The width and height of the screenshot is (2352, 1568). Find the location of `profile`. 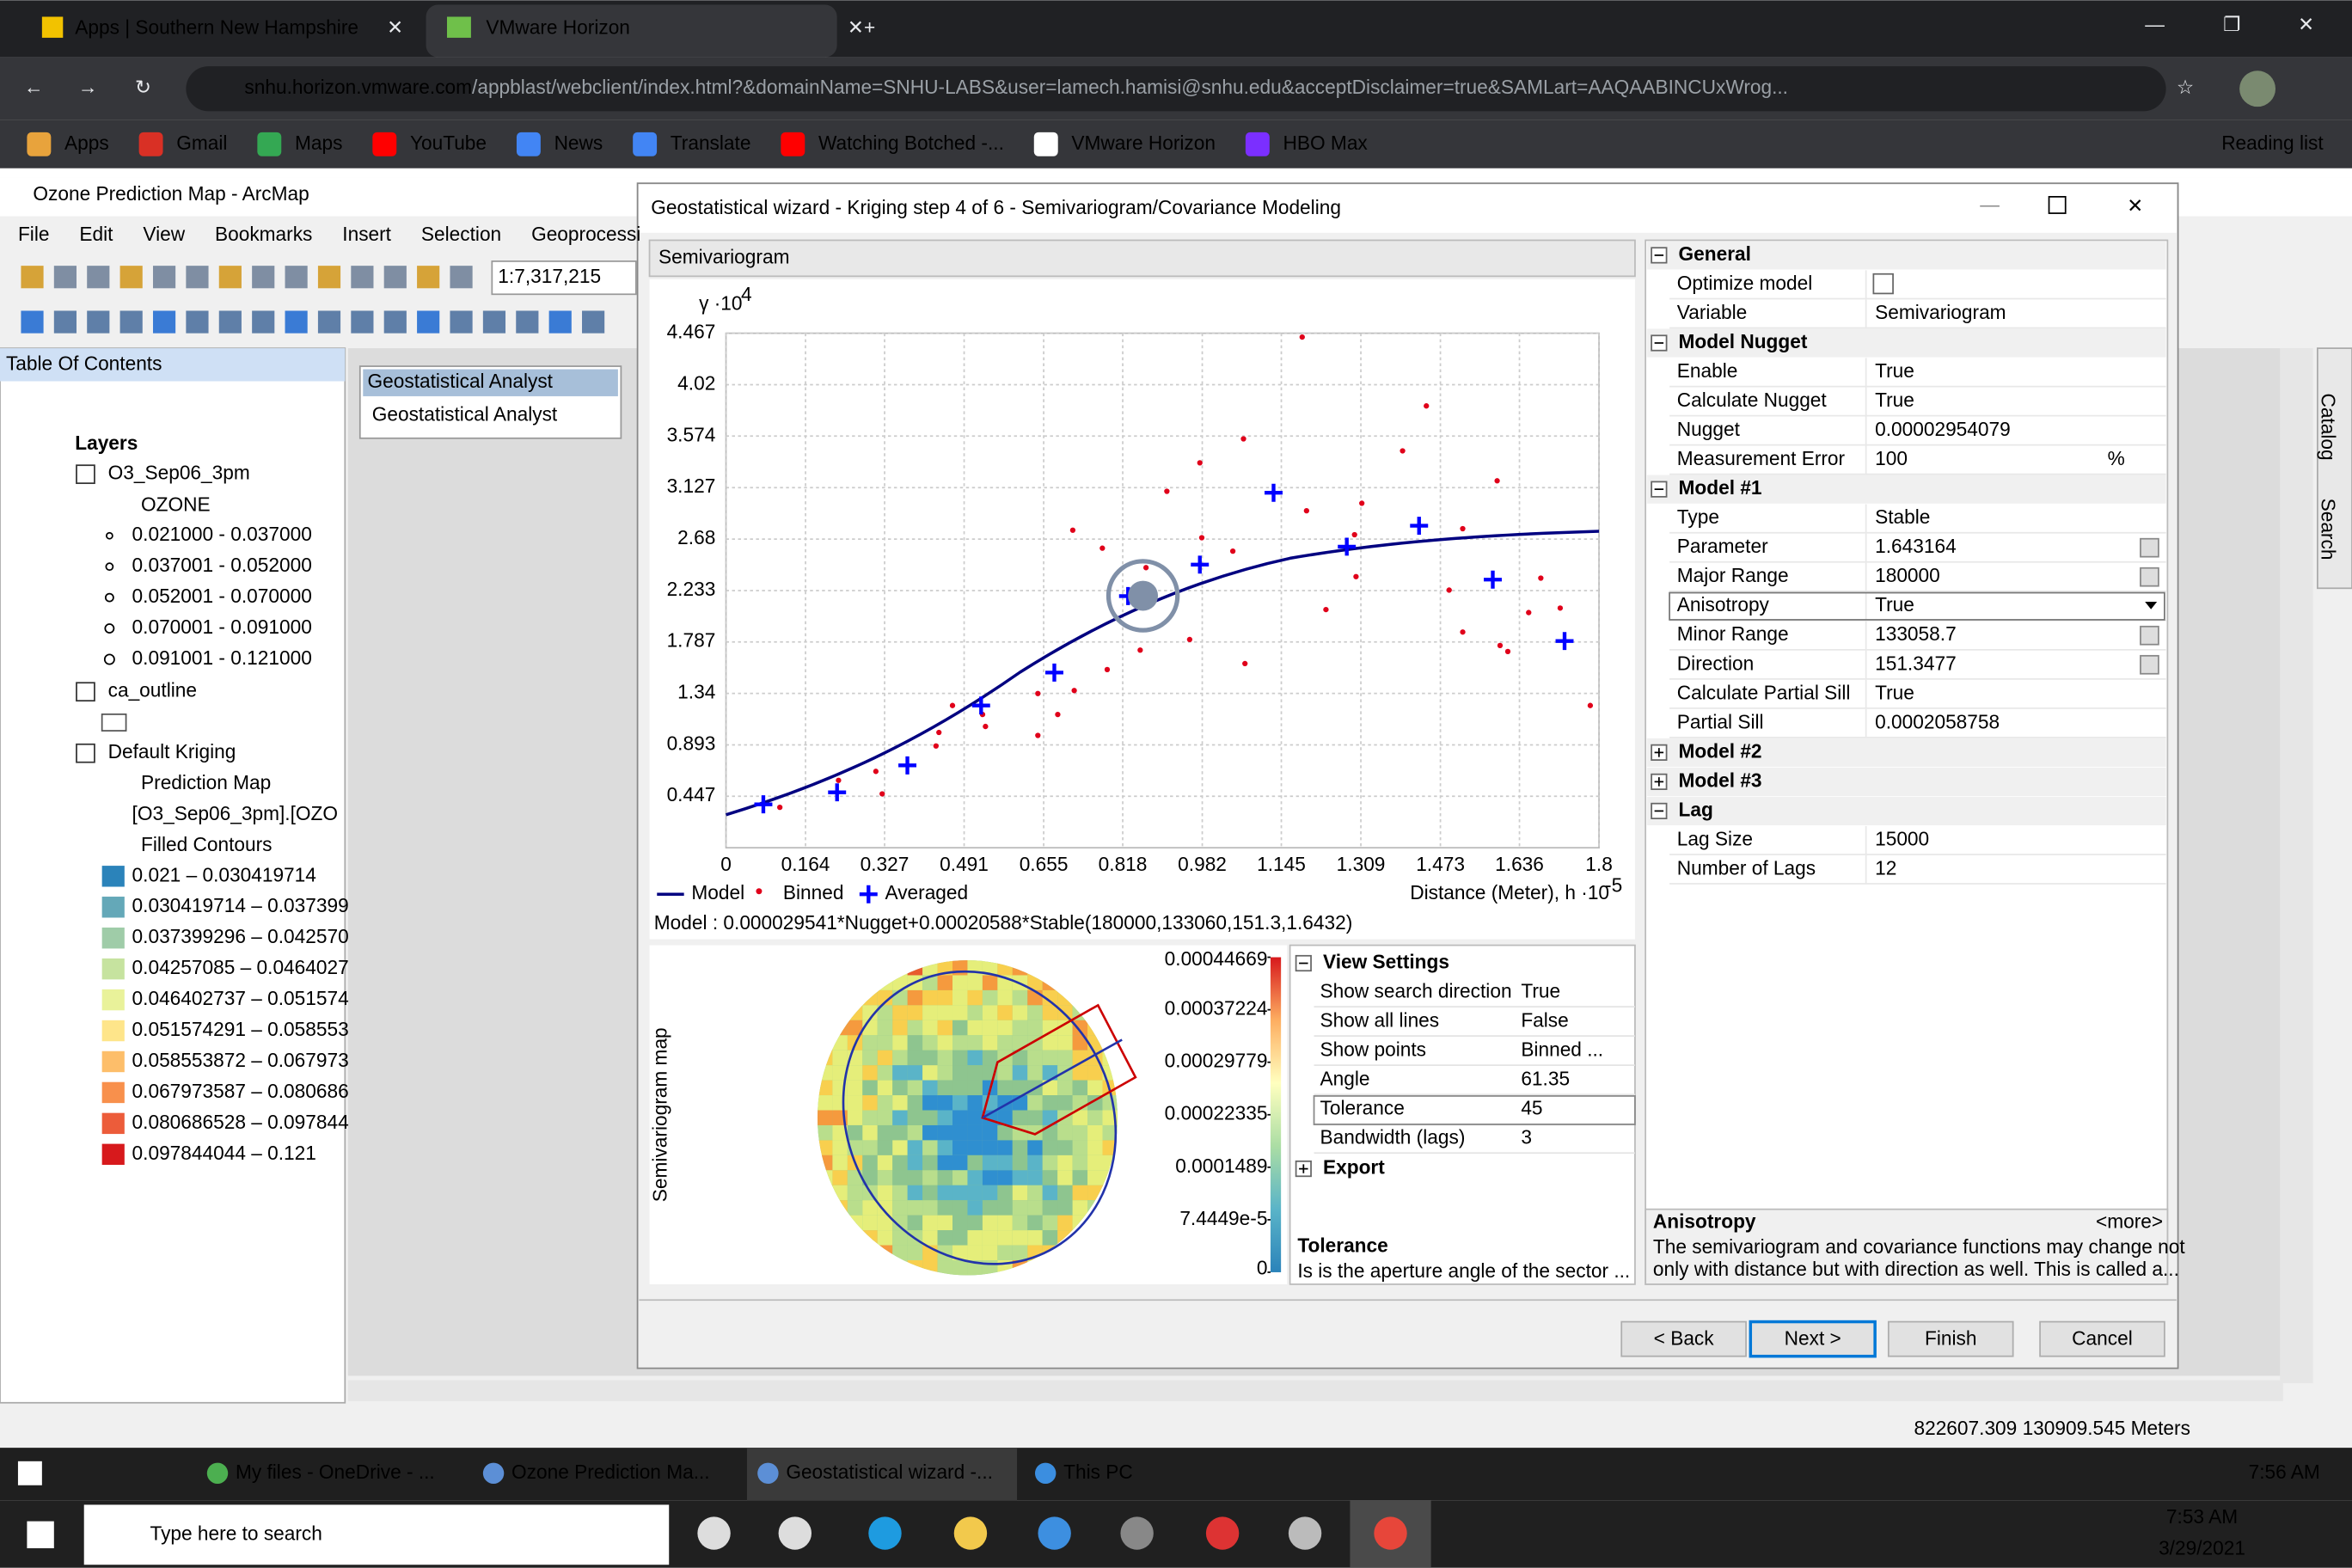

profile is located at coordinates (2257, 88).